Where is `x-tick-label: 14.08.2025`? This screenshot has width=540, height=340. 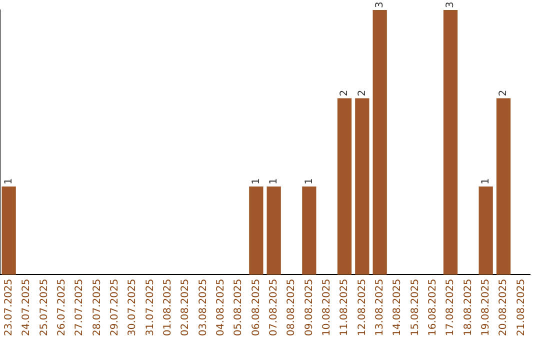 x-tick-label: 14.08.2025 is located at coordinates (398, 307).